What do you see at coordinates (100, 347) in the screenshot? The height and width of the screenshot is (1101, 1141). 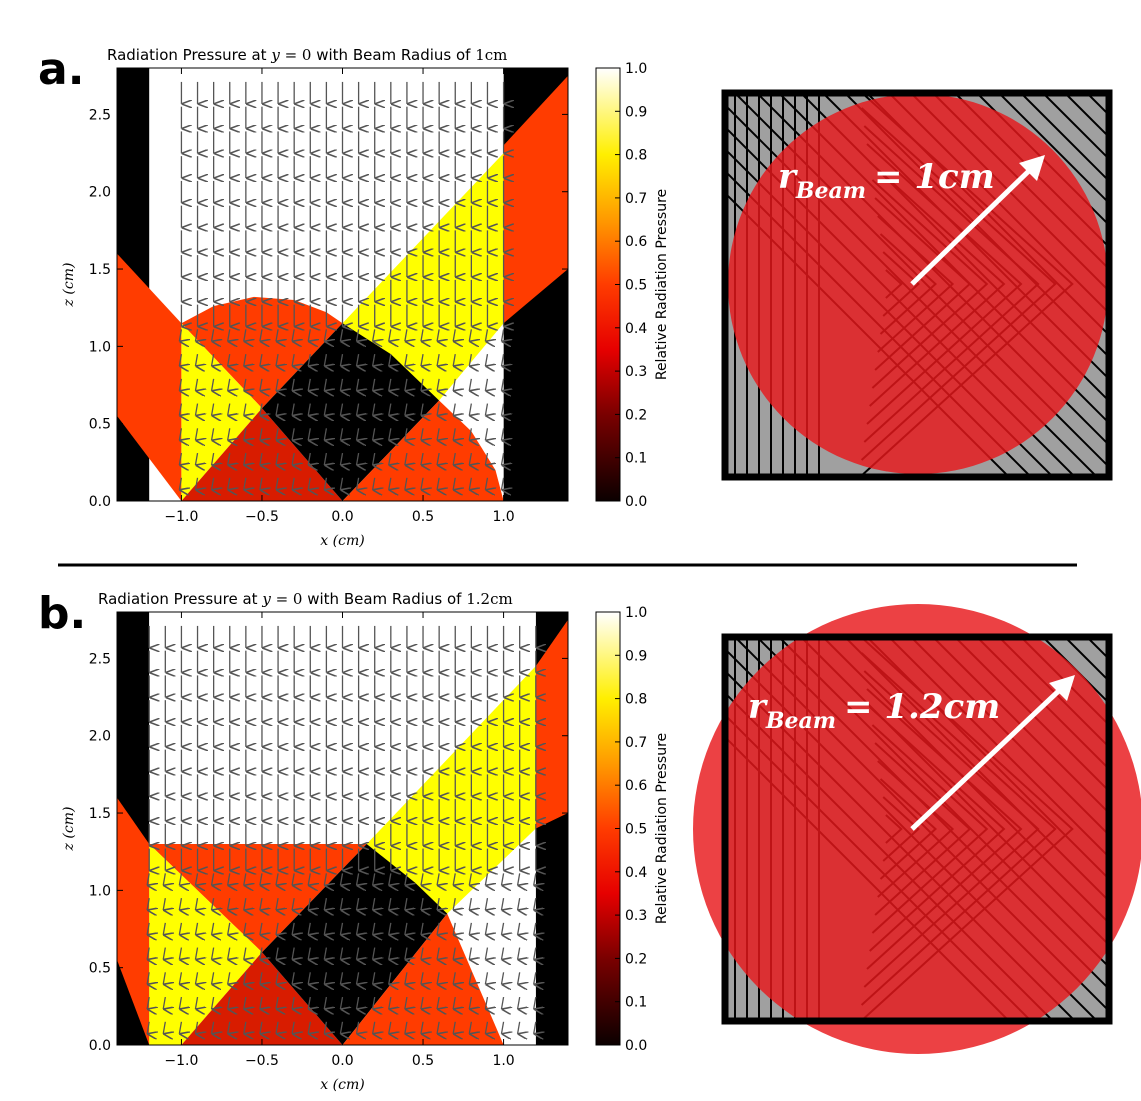 I see `y-tick-label: 1.0` at bounding box center [100, 347].